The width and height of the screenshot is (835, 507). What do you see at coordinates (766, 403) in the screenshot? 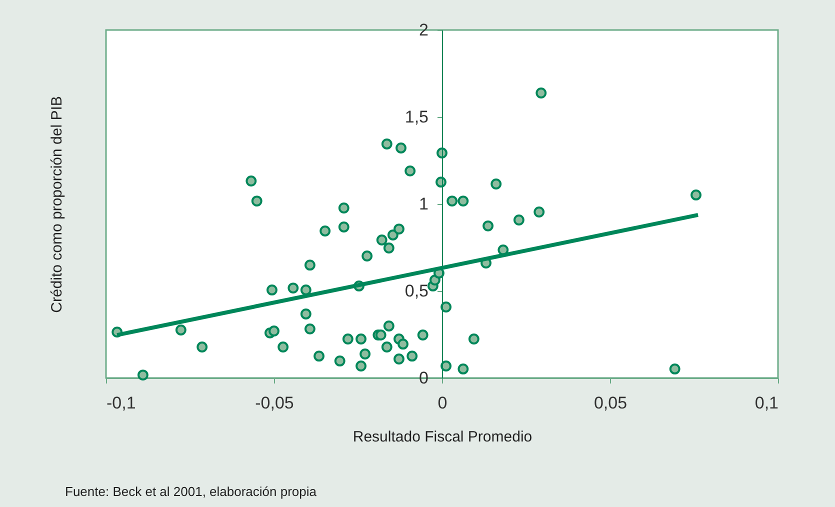
I see `x-tick-label: 0,1` at bounding box center [766, 403].